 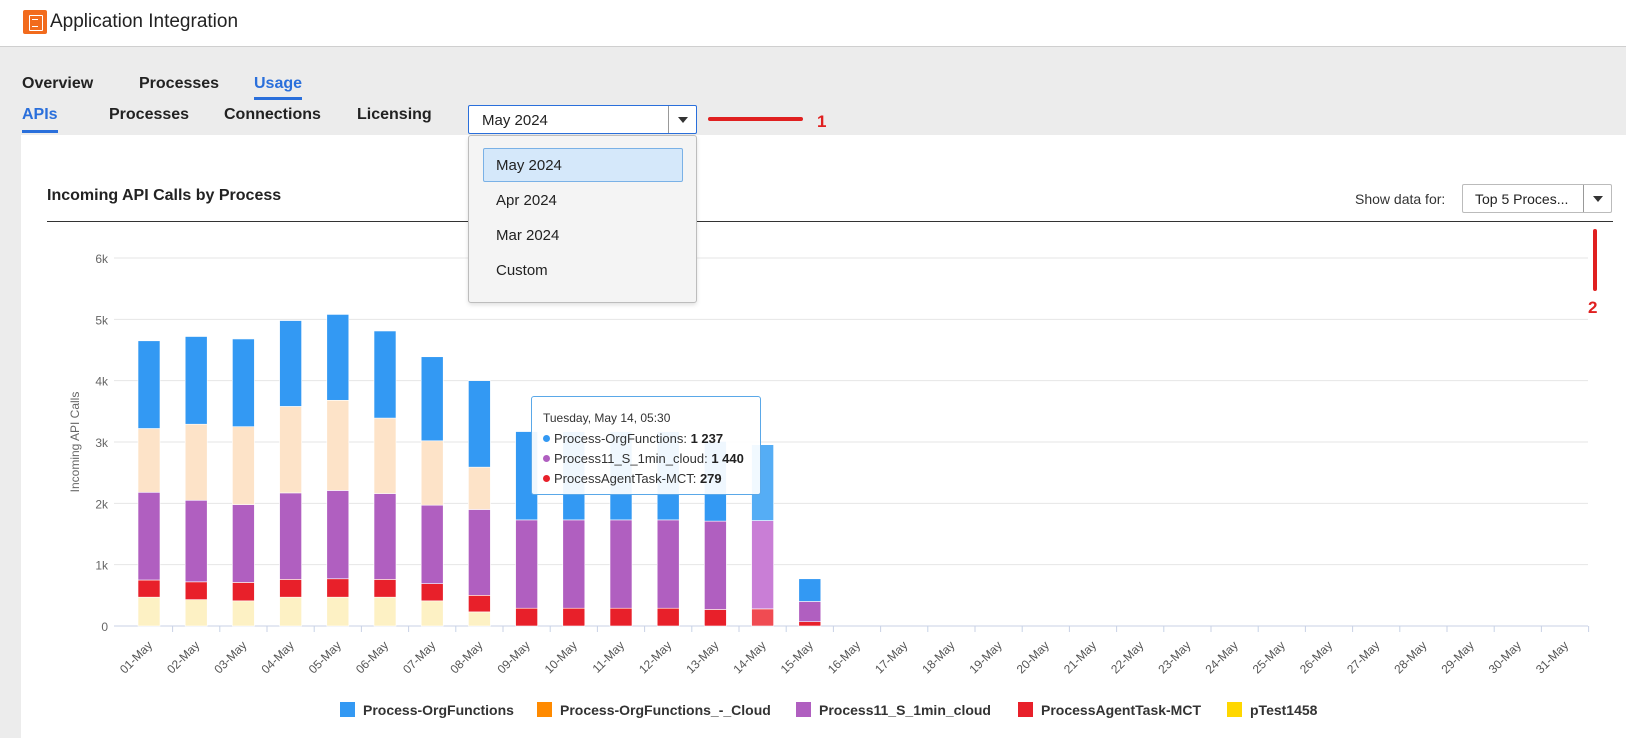 I want to click on x-tick-label: 25-May, so click(x=1269, y=657).